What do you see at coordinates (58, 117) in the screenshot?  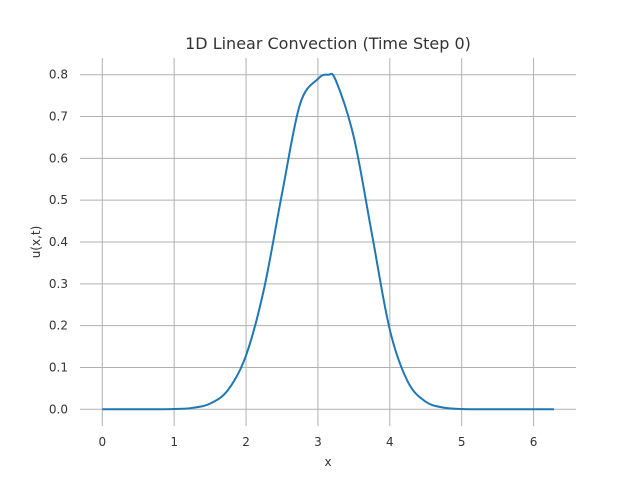 I see `y-tick-label: 0.7` at bounding box center [58, 117].